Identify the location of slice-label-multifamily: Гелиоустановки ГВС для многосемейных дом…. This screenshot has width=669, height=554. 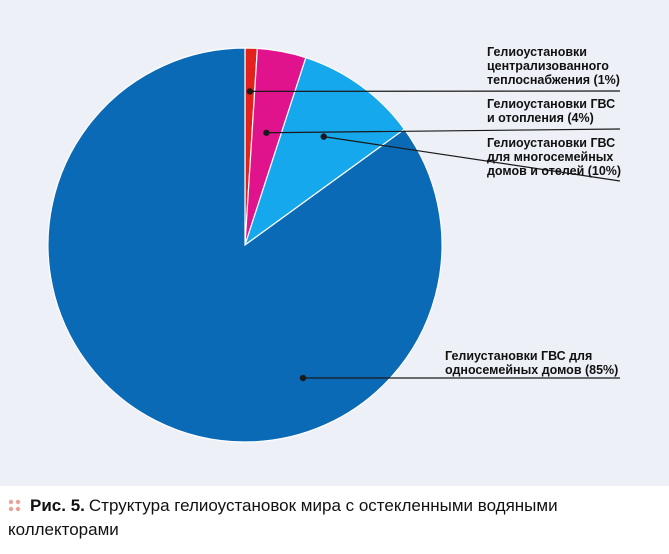
(554, 157).